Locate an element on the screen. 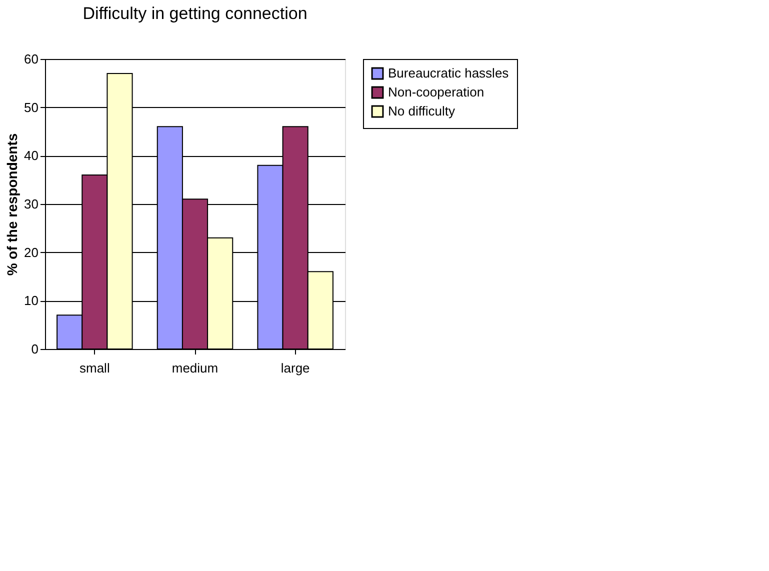  legend-label: Non-cooperation is located at coordinates (436, 92).